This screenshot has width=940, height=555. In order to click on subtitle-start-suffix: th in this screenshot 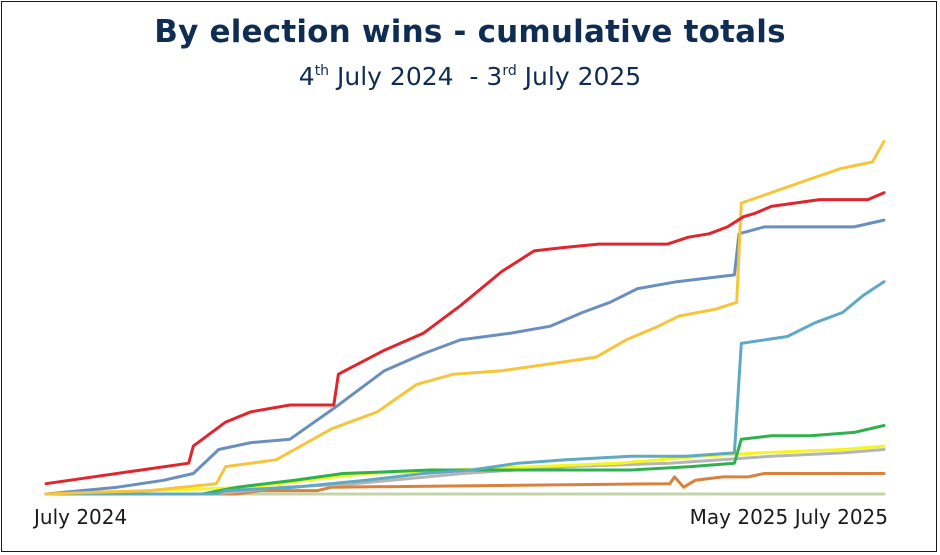, I will do `click(322, 71)`.